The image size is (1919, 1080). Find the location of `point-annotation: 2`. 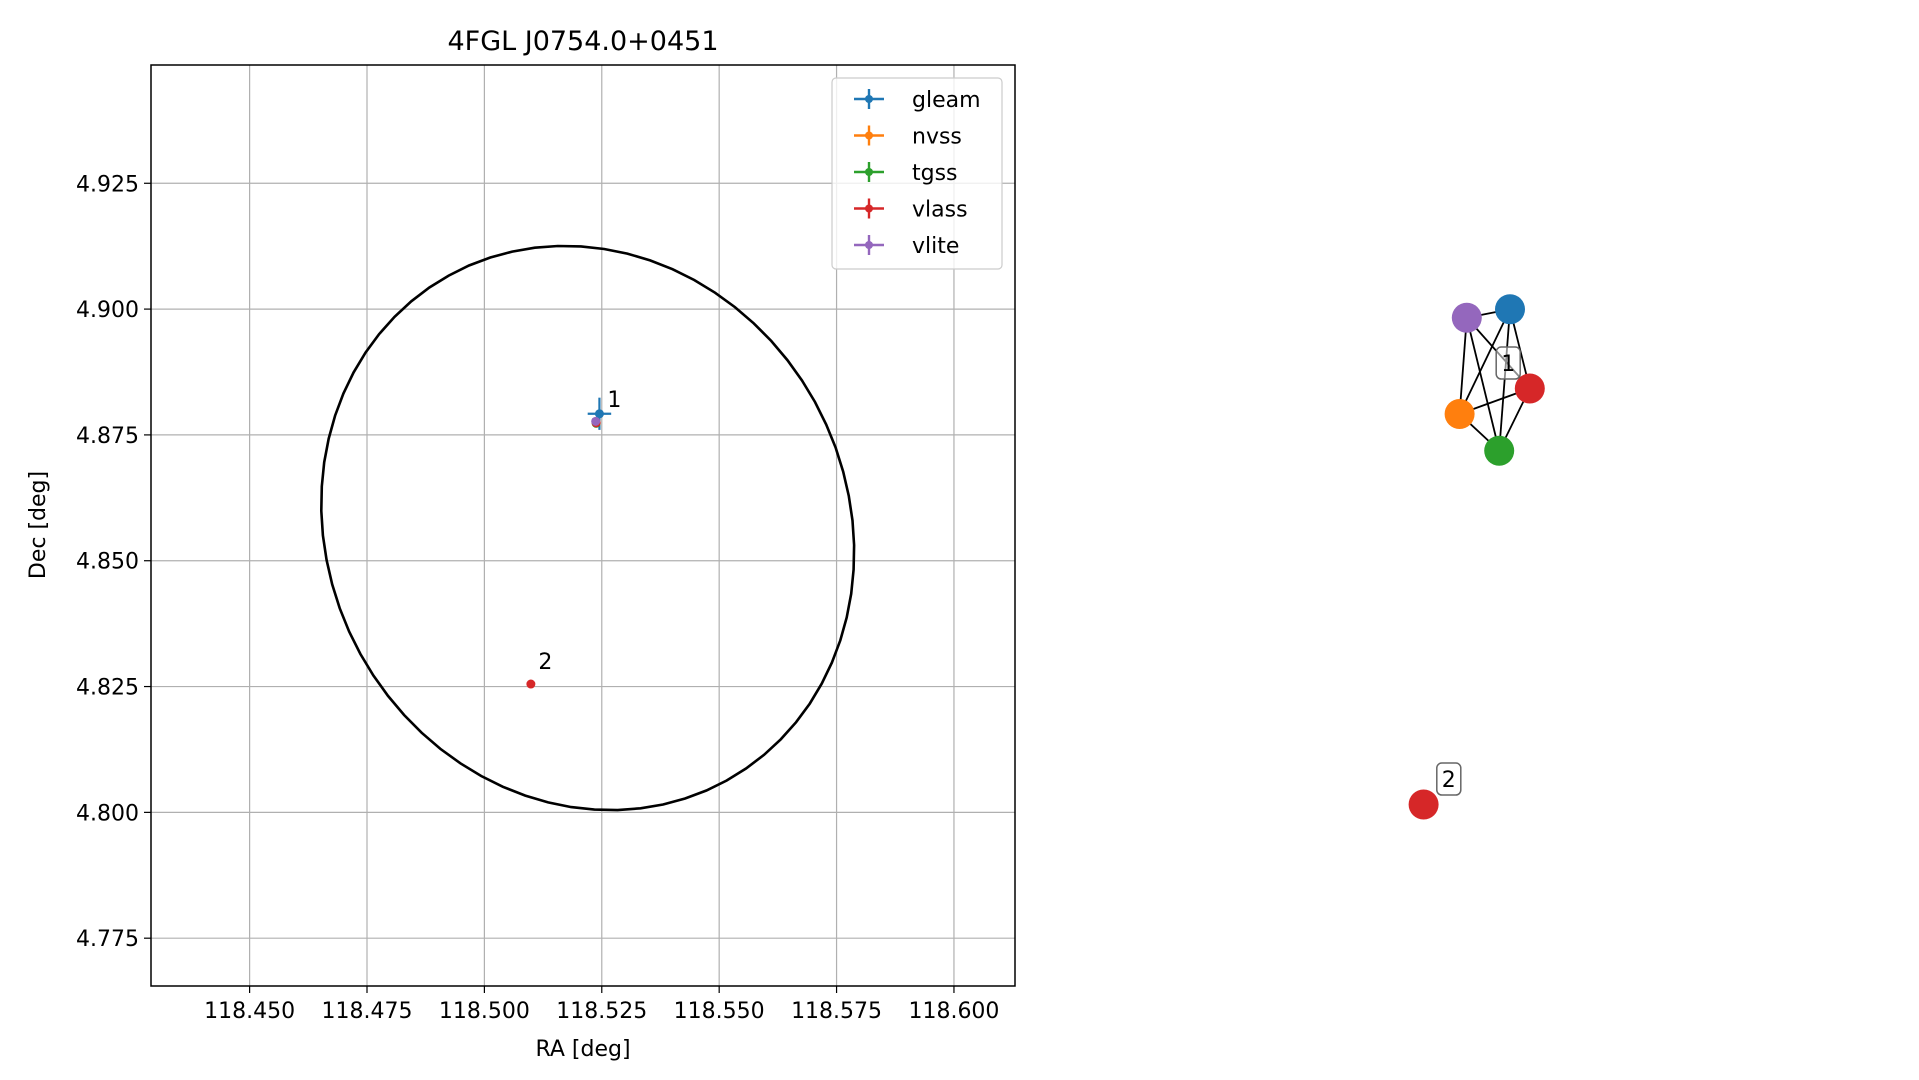

point-annotation: 2 is located at coordinates (545, 662).